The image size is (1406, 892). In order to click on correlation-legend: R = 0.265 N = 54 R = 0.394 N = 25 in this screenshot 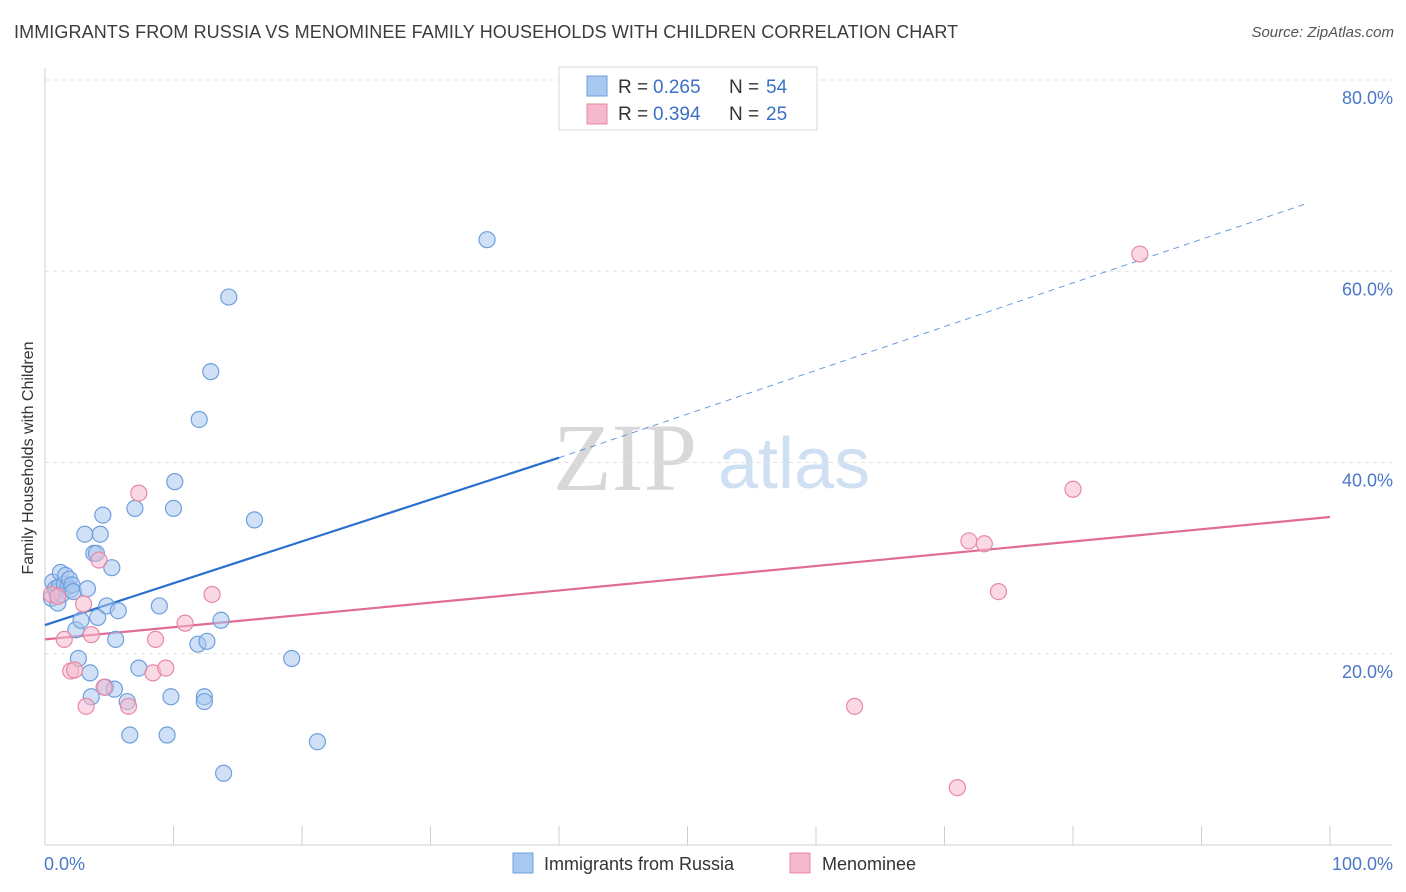, I will do `click(688, 98)`.